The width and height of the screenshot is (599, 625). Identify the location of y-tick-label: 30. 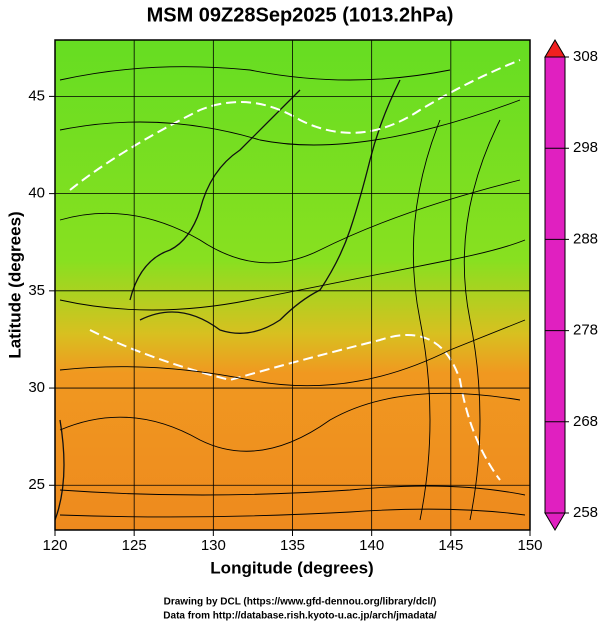
(36, 387).